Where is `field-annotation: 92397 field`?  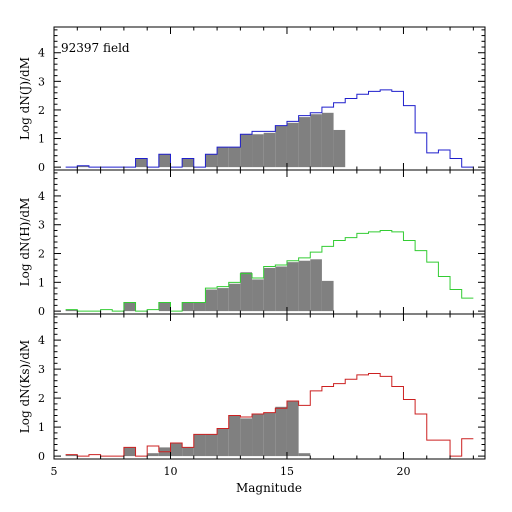 field-annotation: 92397 field is located at coordinates (95, 48).